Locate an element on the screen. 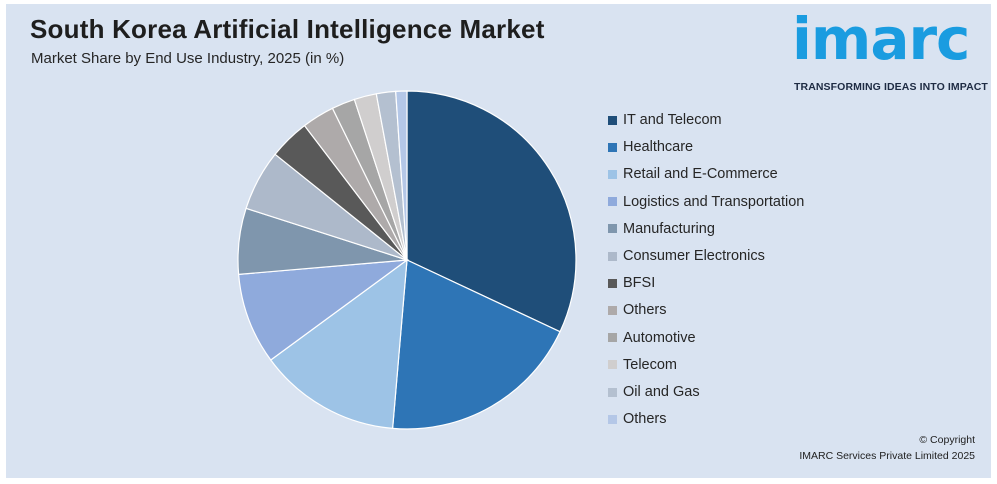 The image size is (997, 484). legend-item-manufacturing-4: Manufacturing is located at coordinates (661, 229).